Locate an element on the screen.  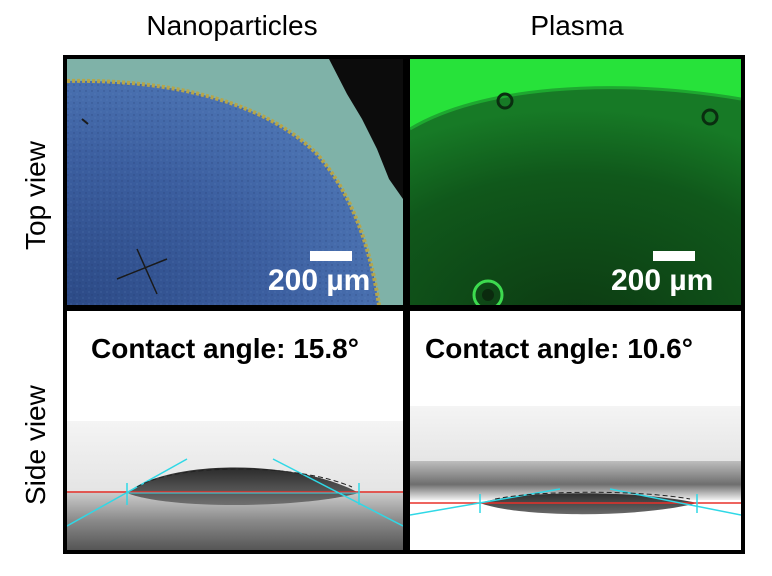
row-label-top-view: Top view is located at coordinates (35, 195).